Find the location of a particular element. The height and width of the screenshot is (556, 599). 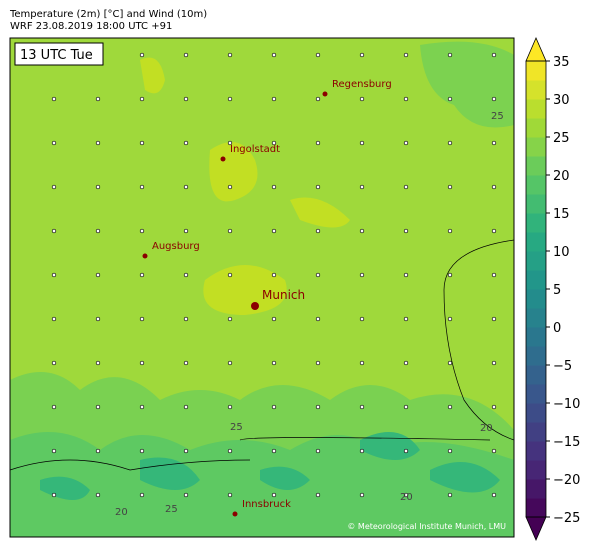

city-label: Ingolstadt is located at coordinates (255, 149).